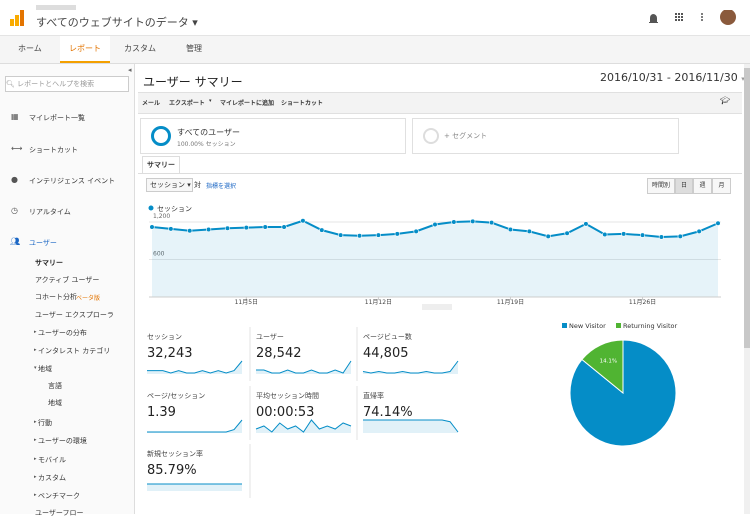  What do you see at coordinates (57, 118) in the screenshot?
I see `nav-item: マイレポート一覧` at bounding box center [57, 118].